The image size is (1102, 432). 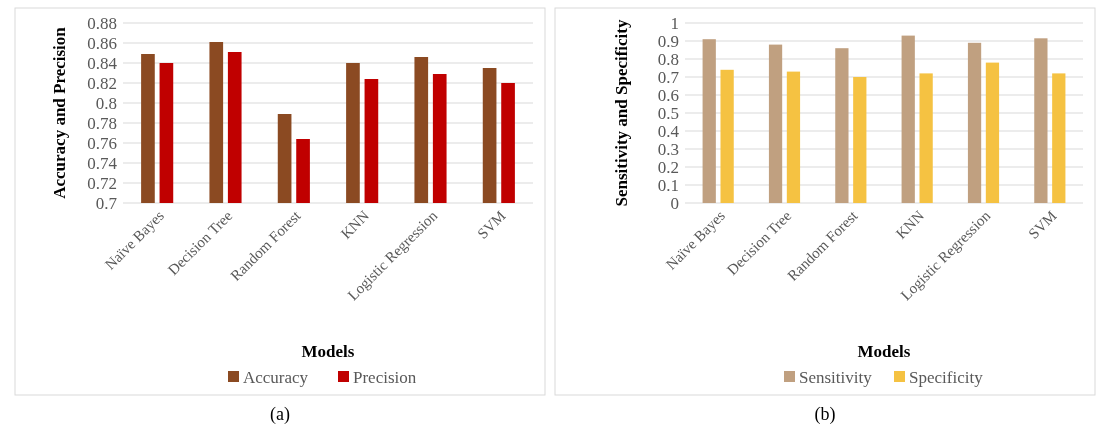 I want to click on y-tick-label: 0.84, so click(x=102, y=63).